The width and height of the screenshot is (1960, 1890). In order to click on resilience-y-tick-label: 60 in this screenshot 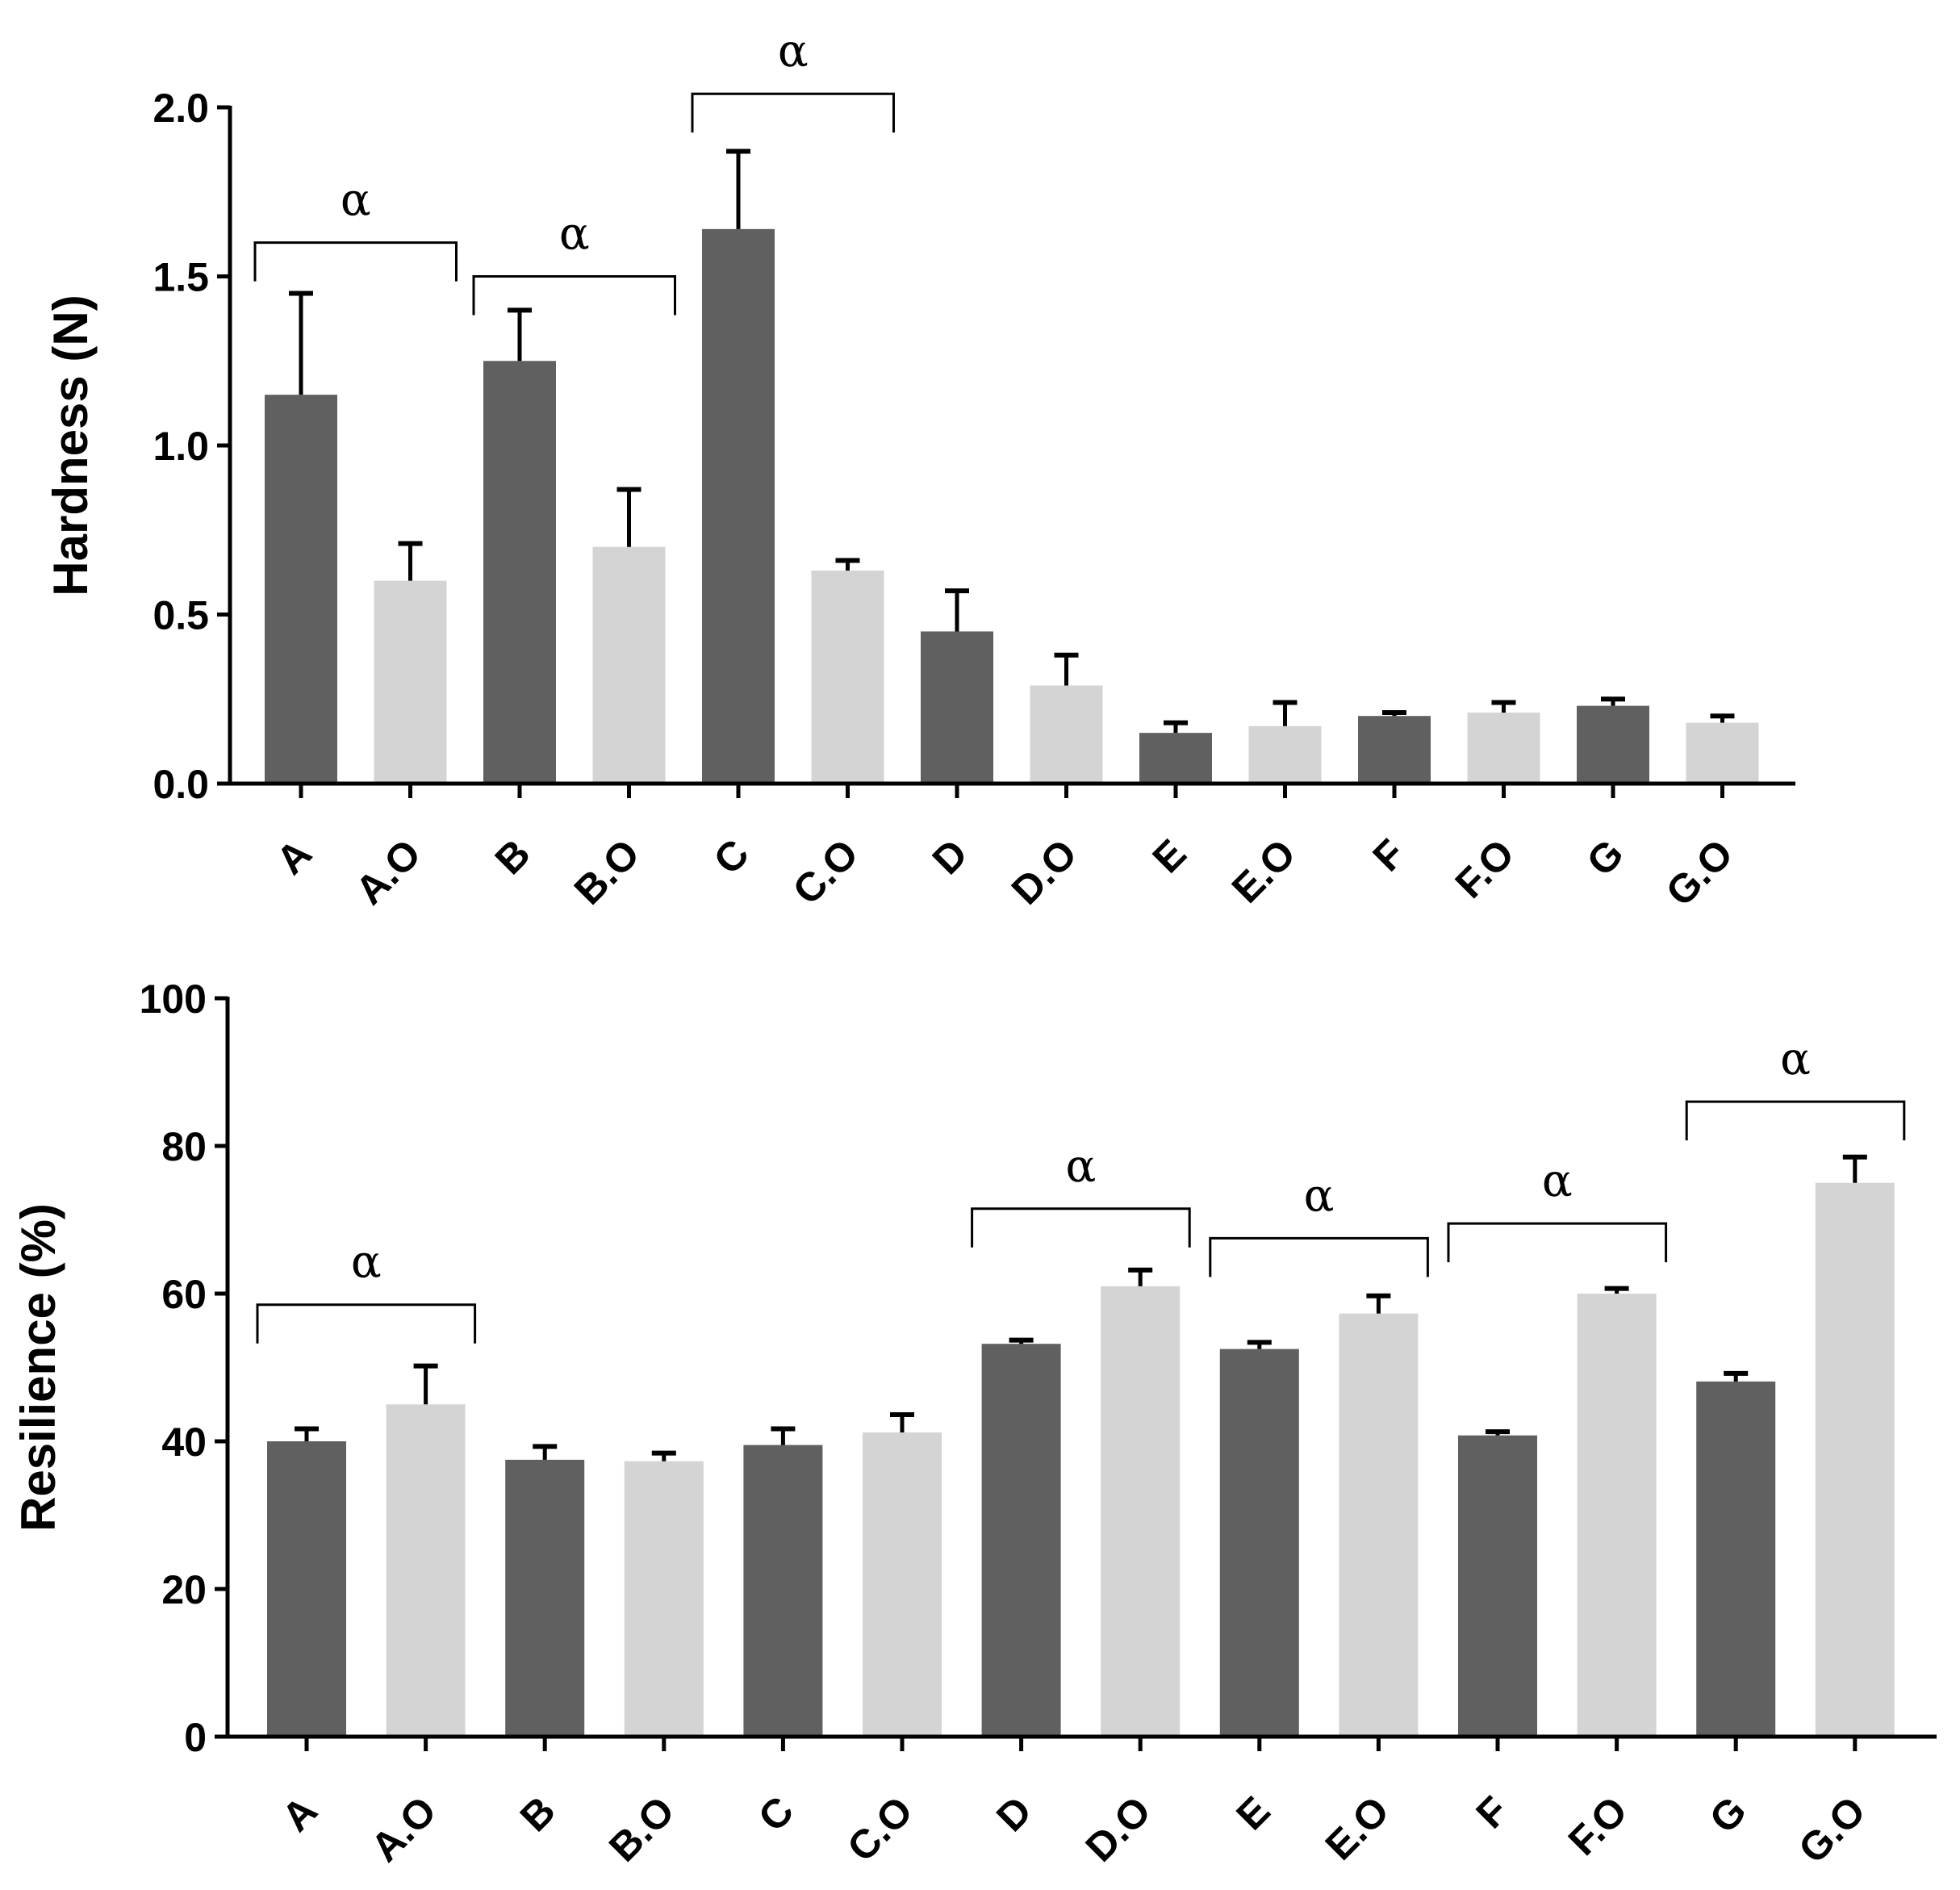, I will do `click(184, 1294)`.